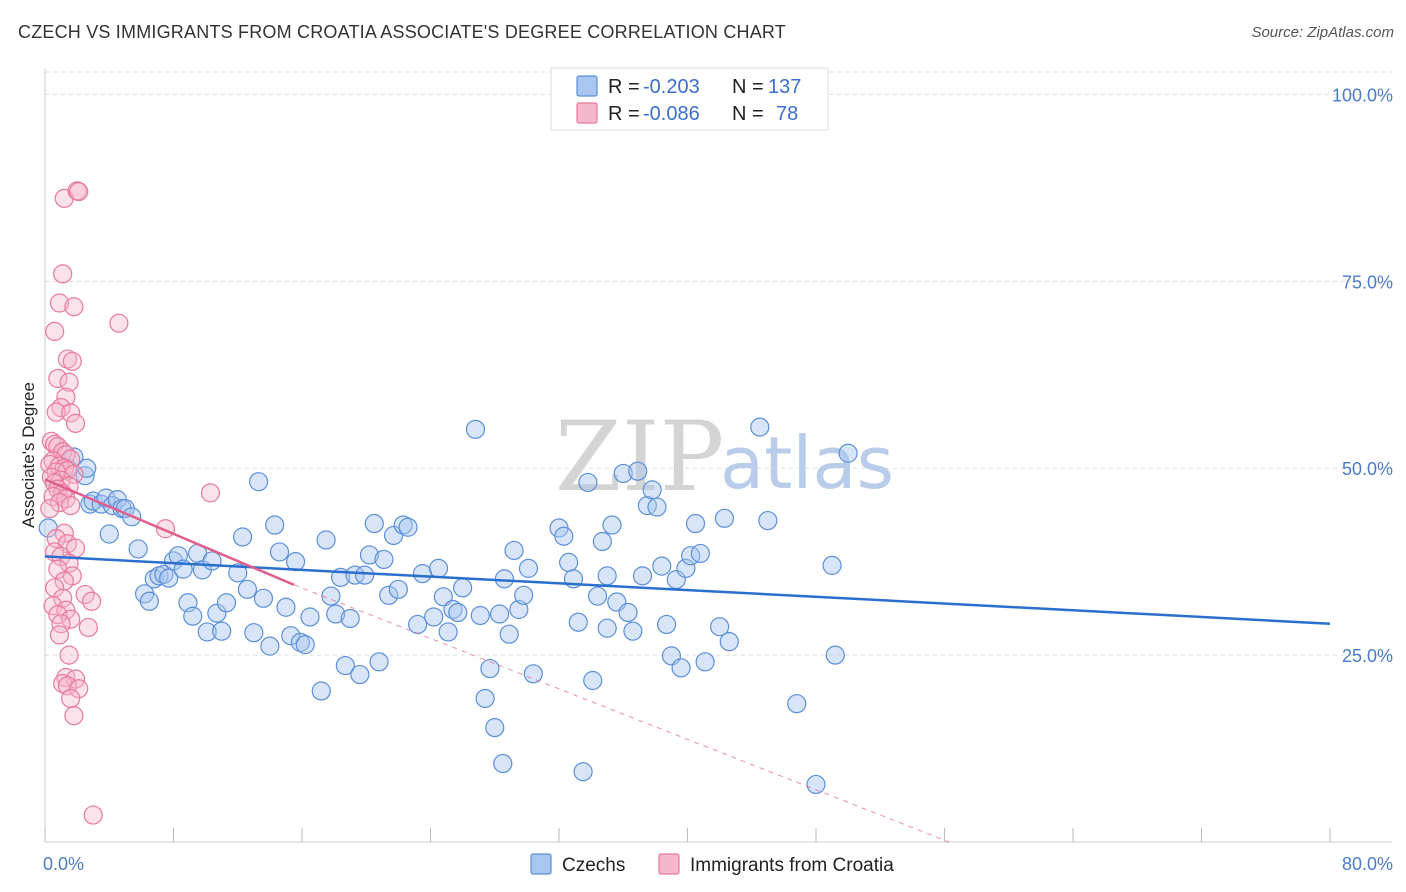 The width and height of the screenshot is (1406, 892). Describe the element at coordinates (1367, 864) in the screenshot. I see `x-tick-label-1: 80.0%` at that location.